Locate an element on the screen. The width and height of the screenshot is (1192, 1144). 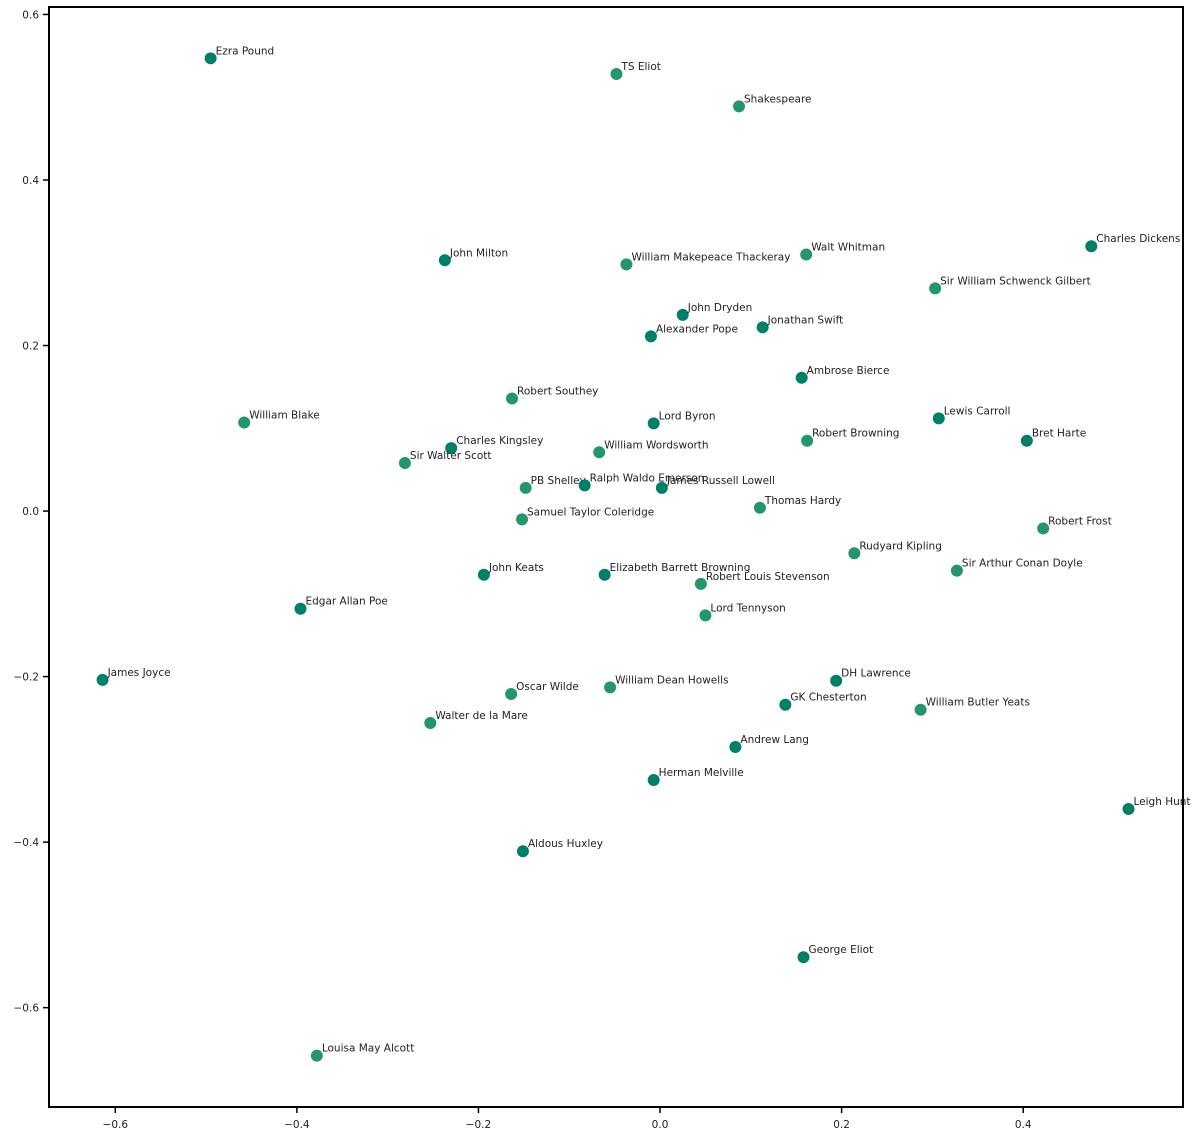
point-label: Lord Byron is located at coordinates (687, 416).